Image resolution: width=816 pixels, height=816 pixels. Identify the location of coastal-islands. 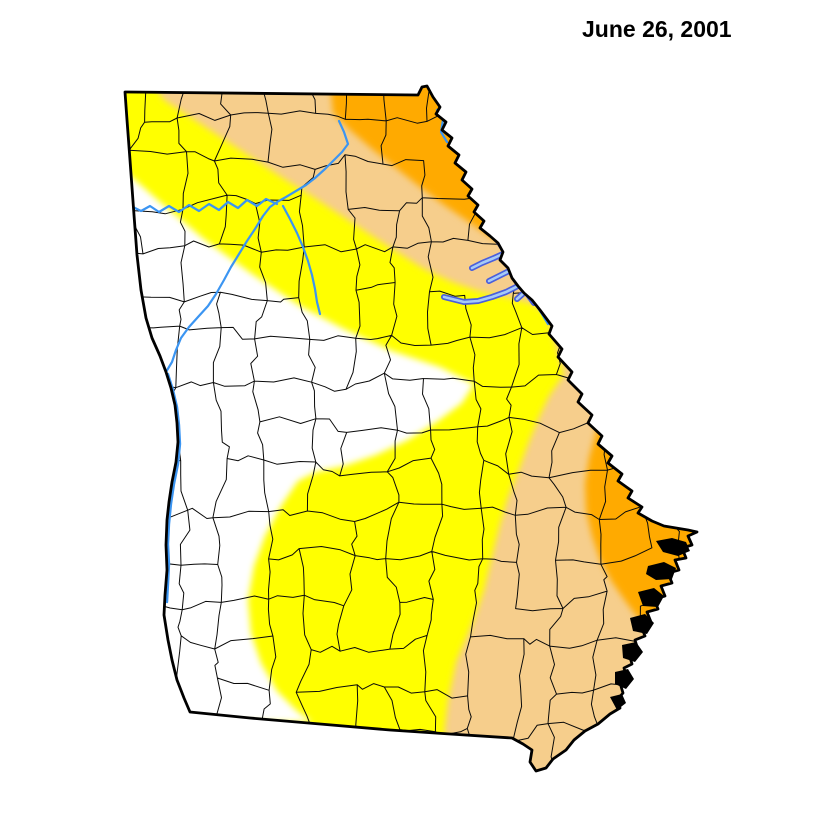
(650, 624).